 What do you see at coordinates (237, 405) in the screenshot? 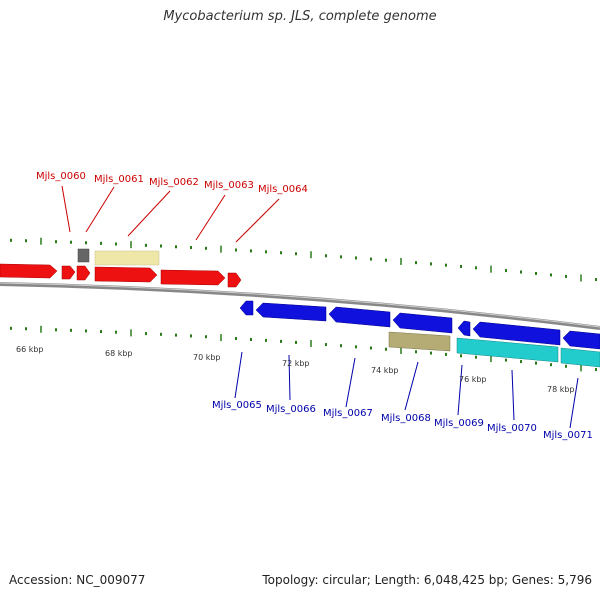
I see `label-mjls-0065: Mjls_0065` at bounding box center [237, 405].